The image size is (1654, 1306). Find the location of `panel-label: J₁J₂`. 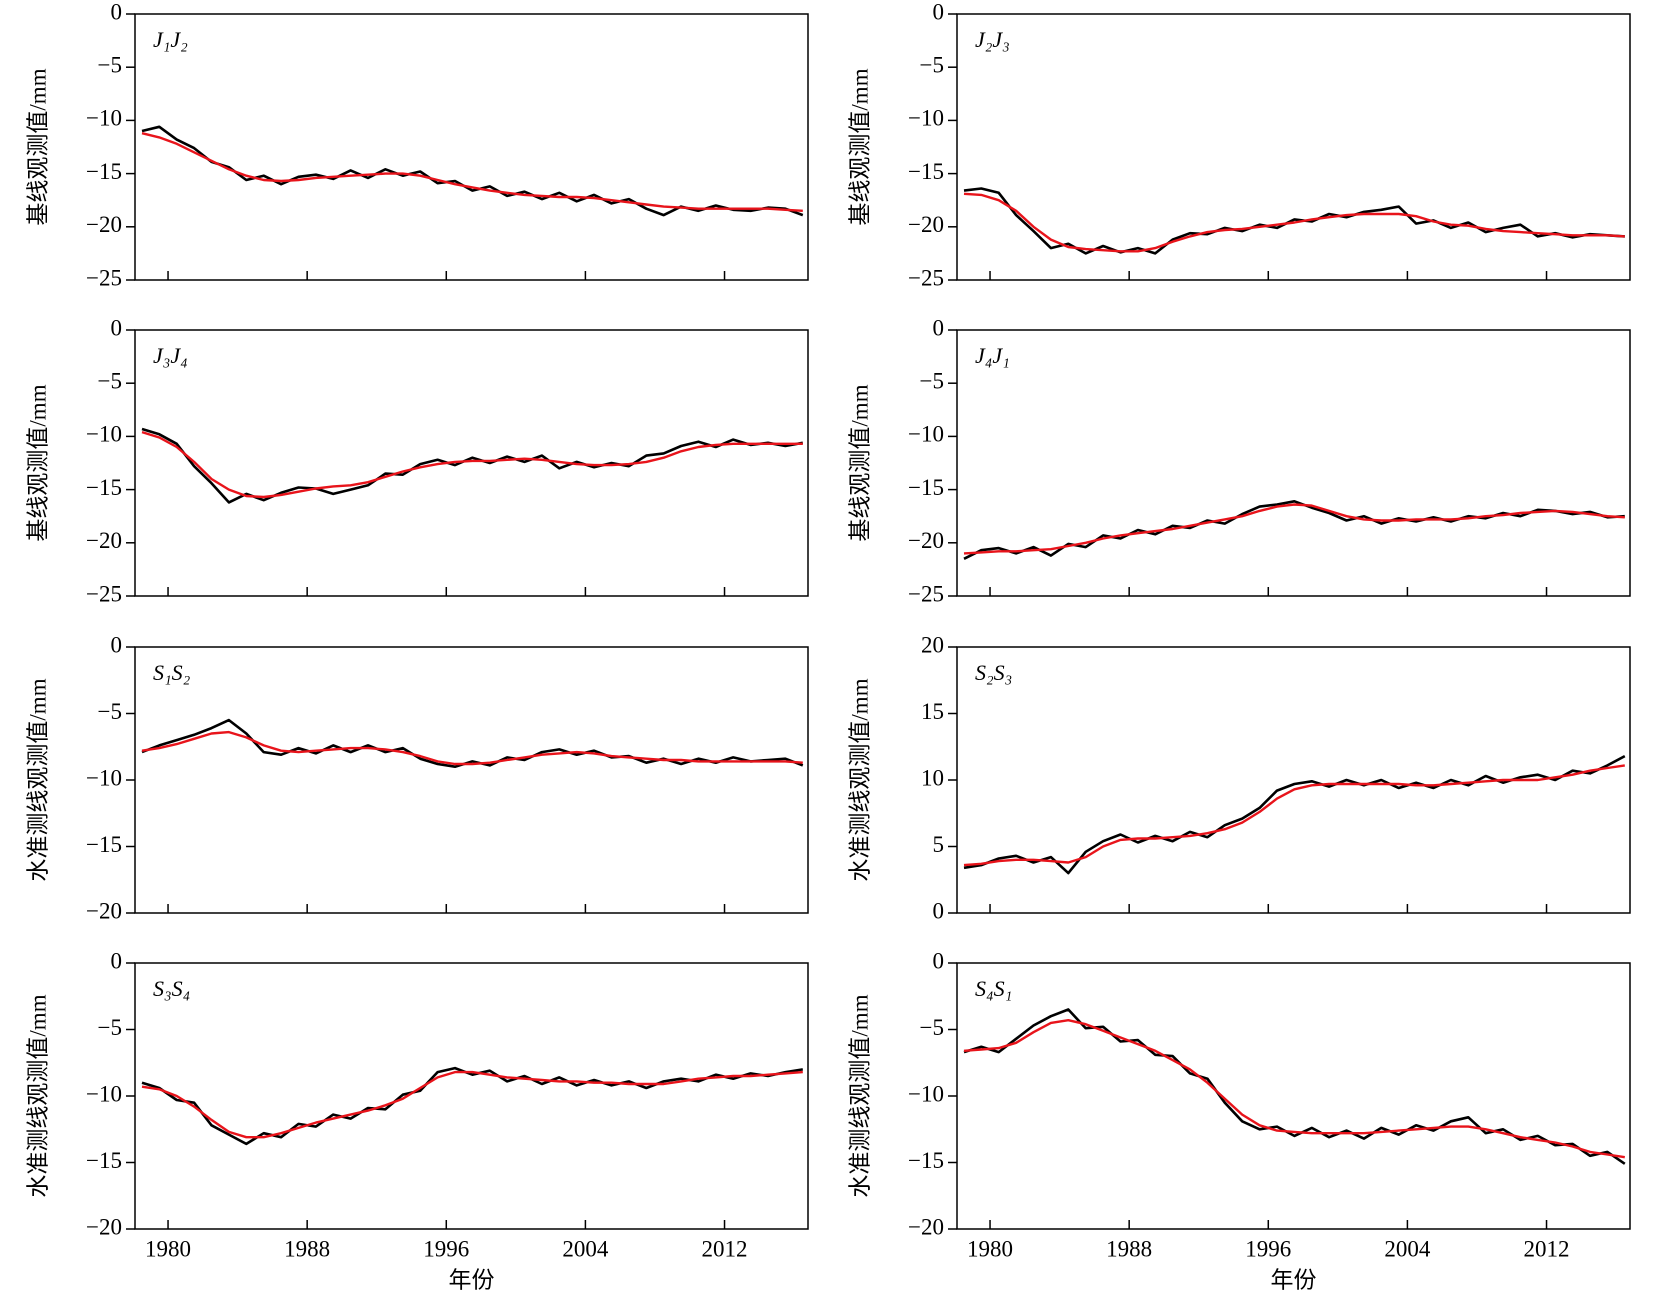

panel-label: J₁J₂ is located at coordinates (170, 39).